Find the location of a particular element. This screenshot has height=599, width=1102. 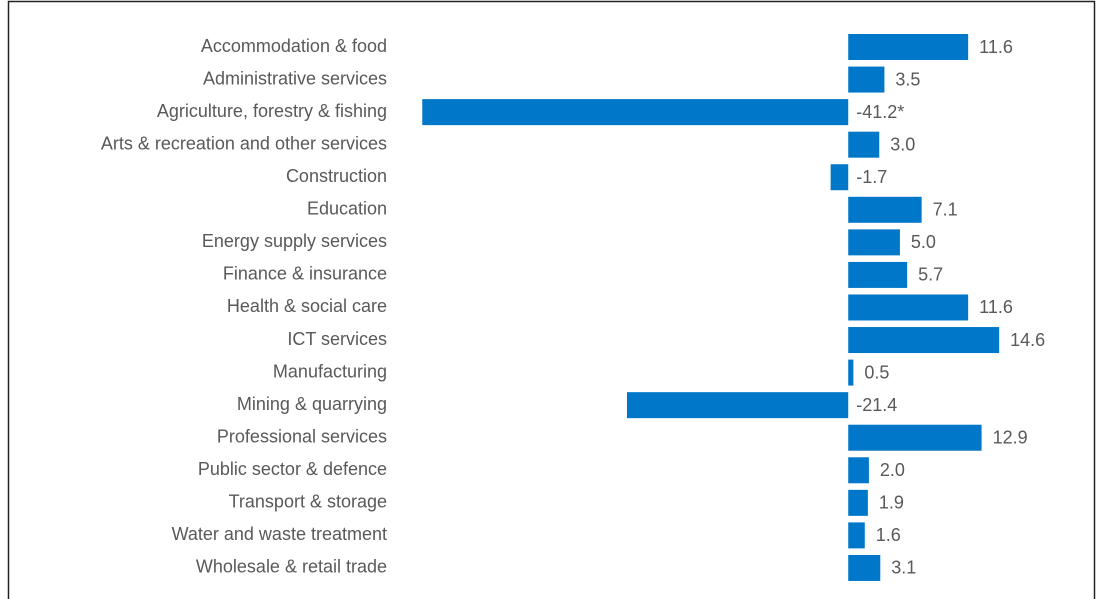

value-label: 7.1 is located at coordinates (945, 210).